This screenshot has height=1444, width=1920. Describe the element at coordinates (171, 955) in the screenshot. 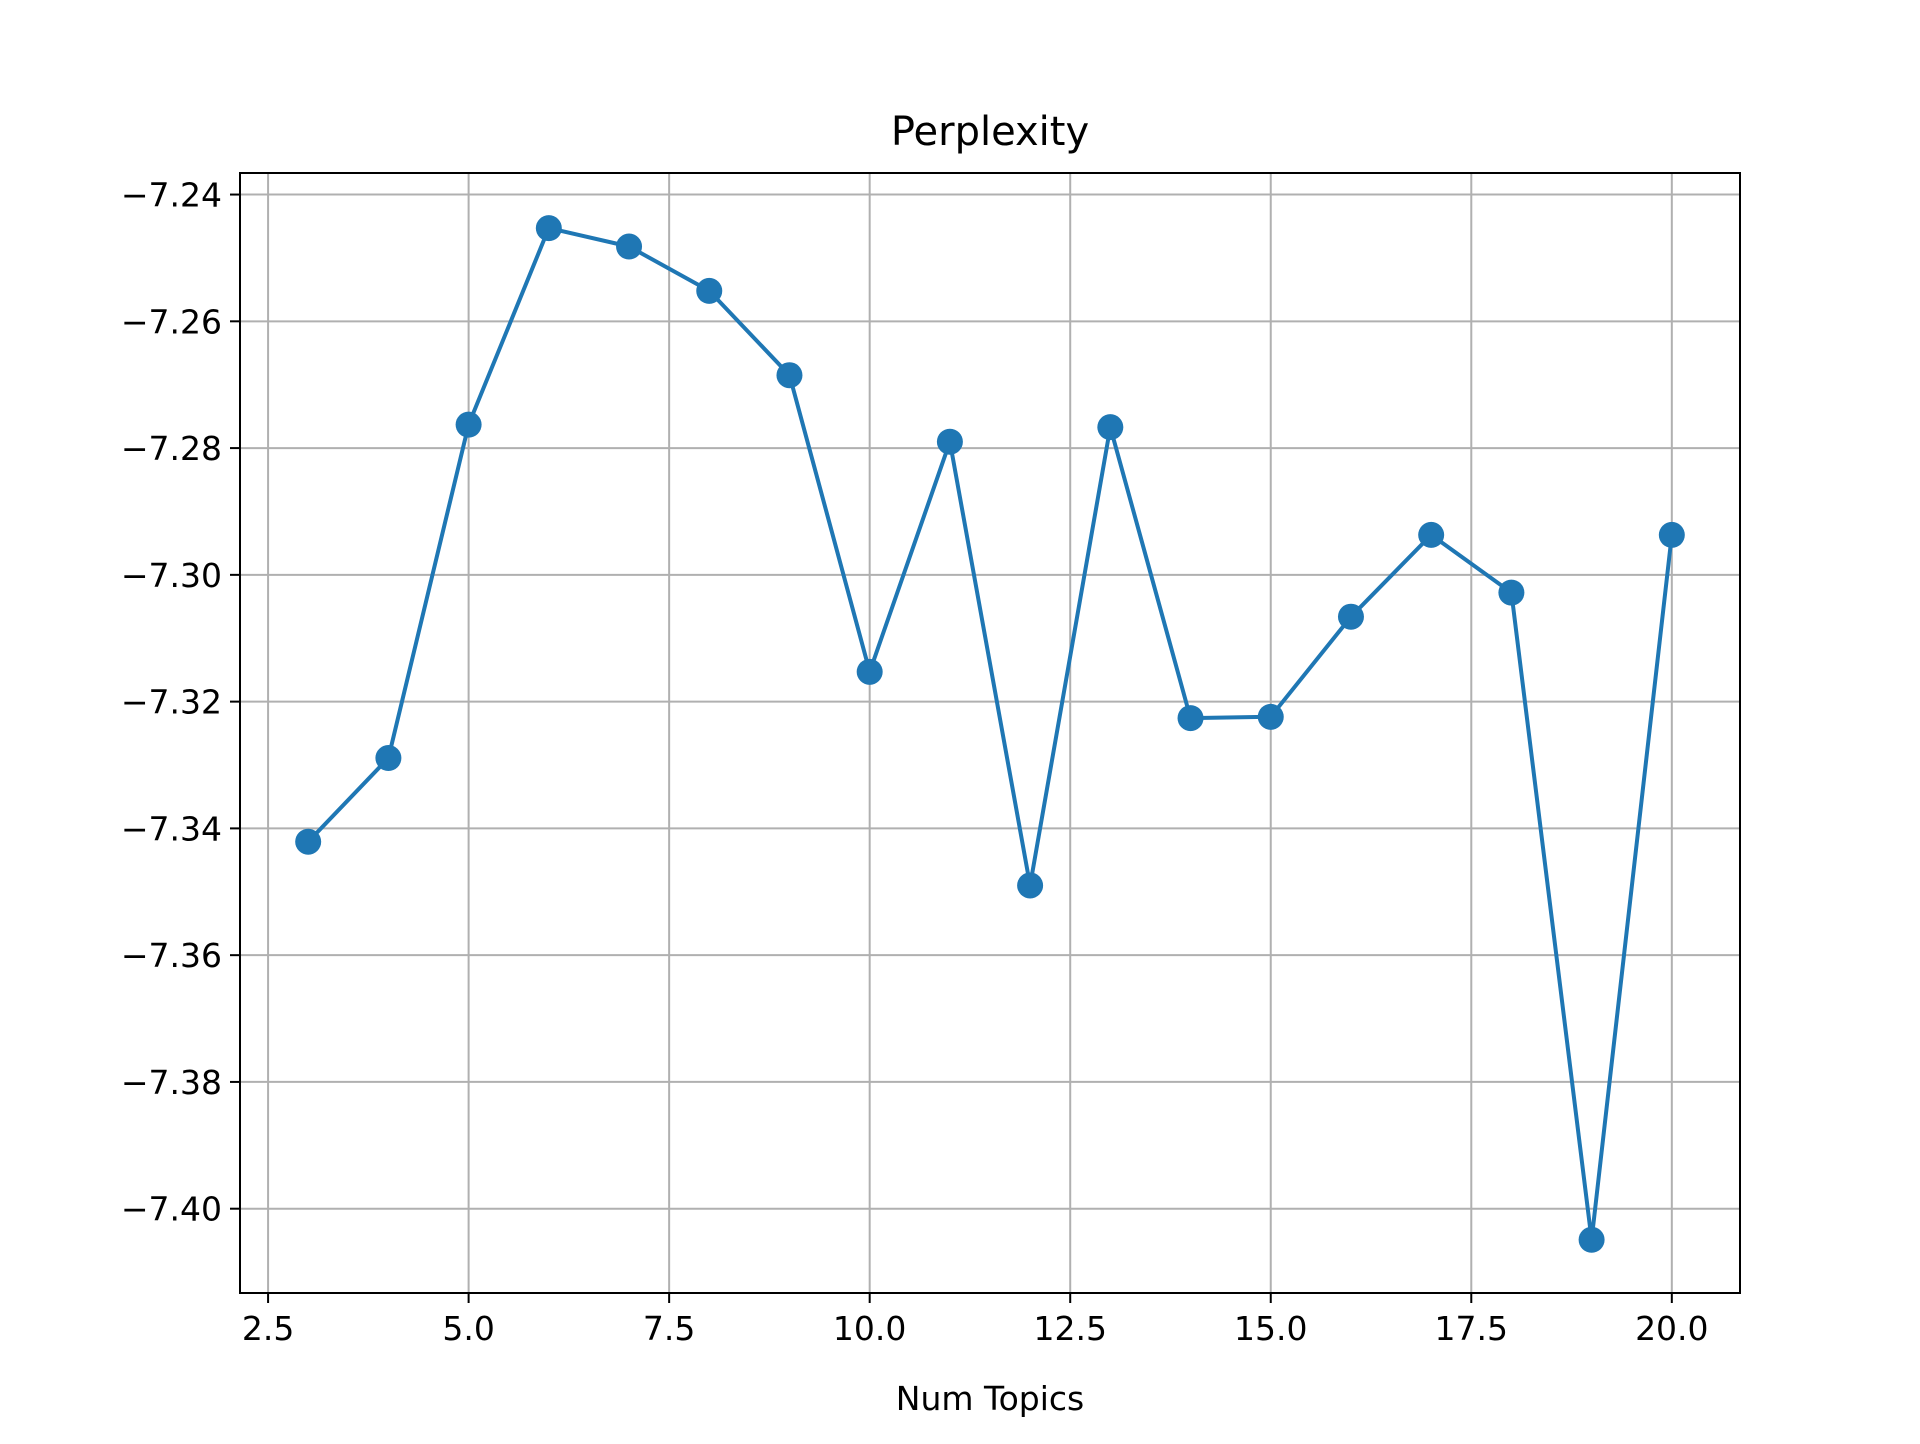

I see `y-tick-label: −7.36` at that location.